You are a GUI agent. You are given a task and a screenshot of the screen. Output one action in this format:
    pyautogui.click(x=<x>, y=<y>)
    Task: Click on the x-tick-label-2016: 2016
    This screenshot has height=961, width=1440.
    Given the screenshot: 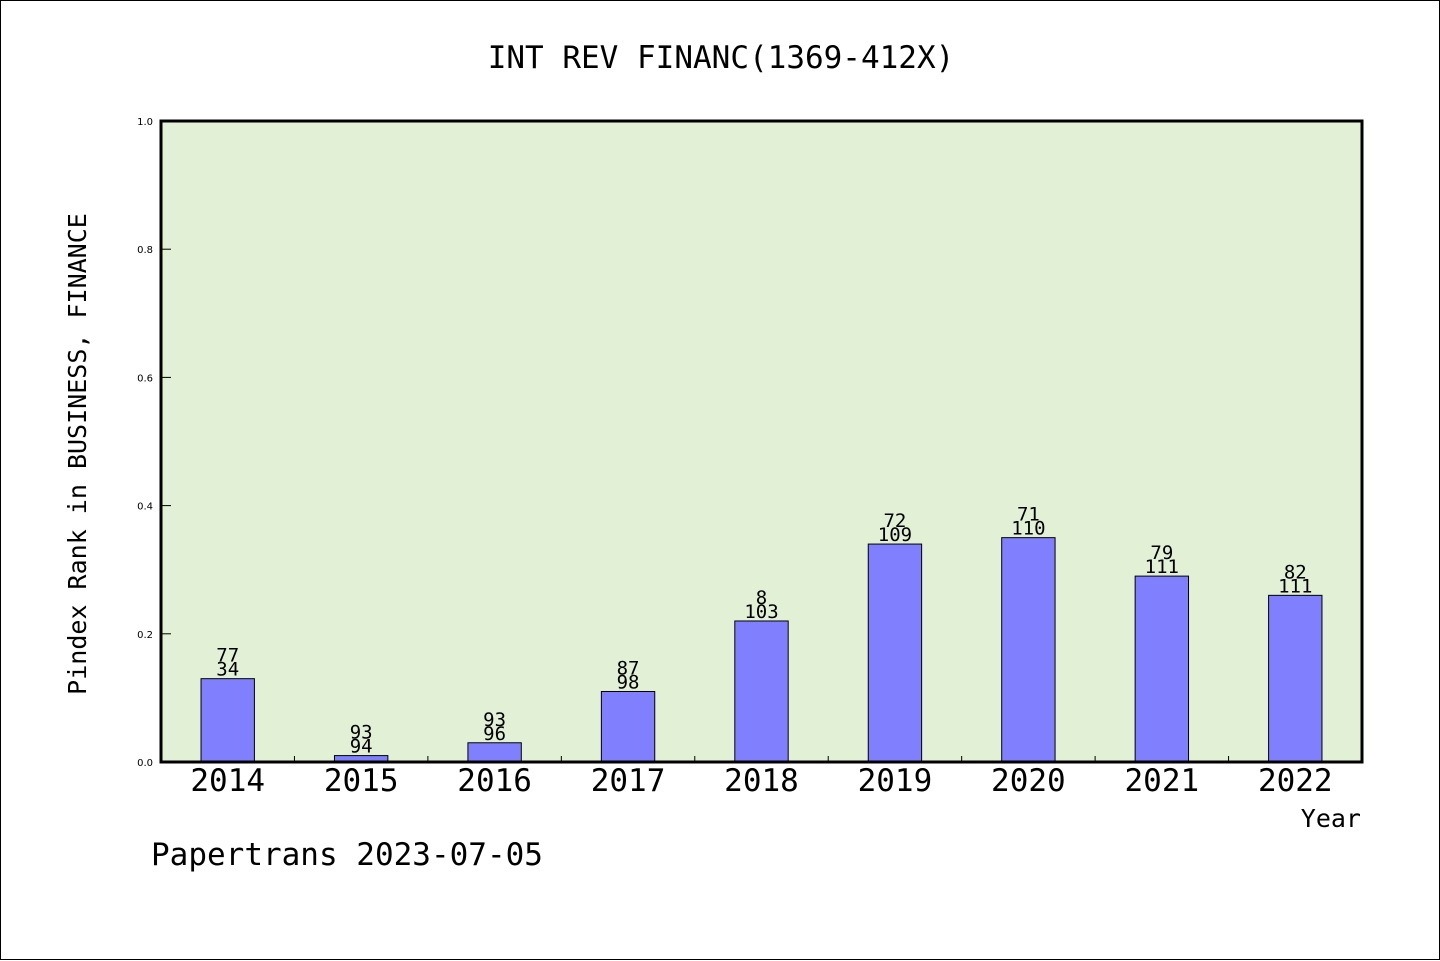 What is the action you would take?
    pyautogui.click(x=494, y=781)
    